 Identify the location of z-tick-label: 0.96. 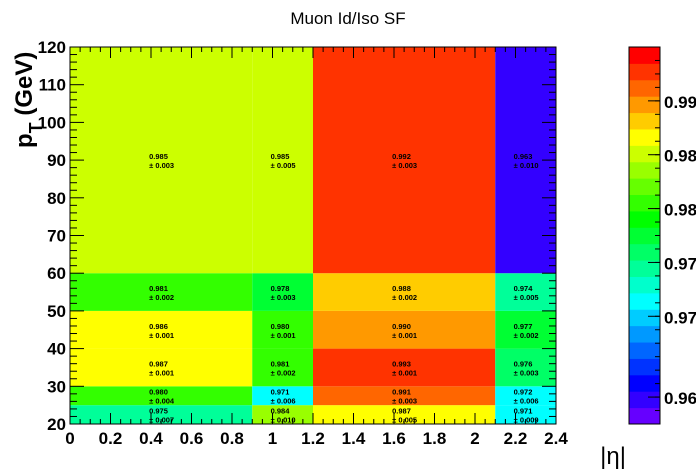
(680, 398).